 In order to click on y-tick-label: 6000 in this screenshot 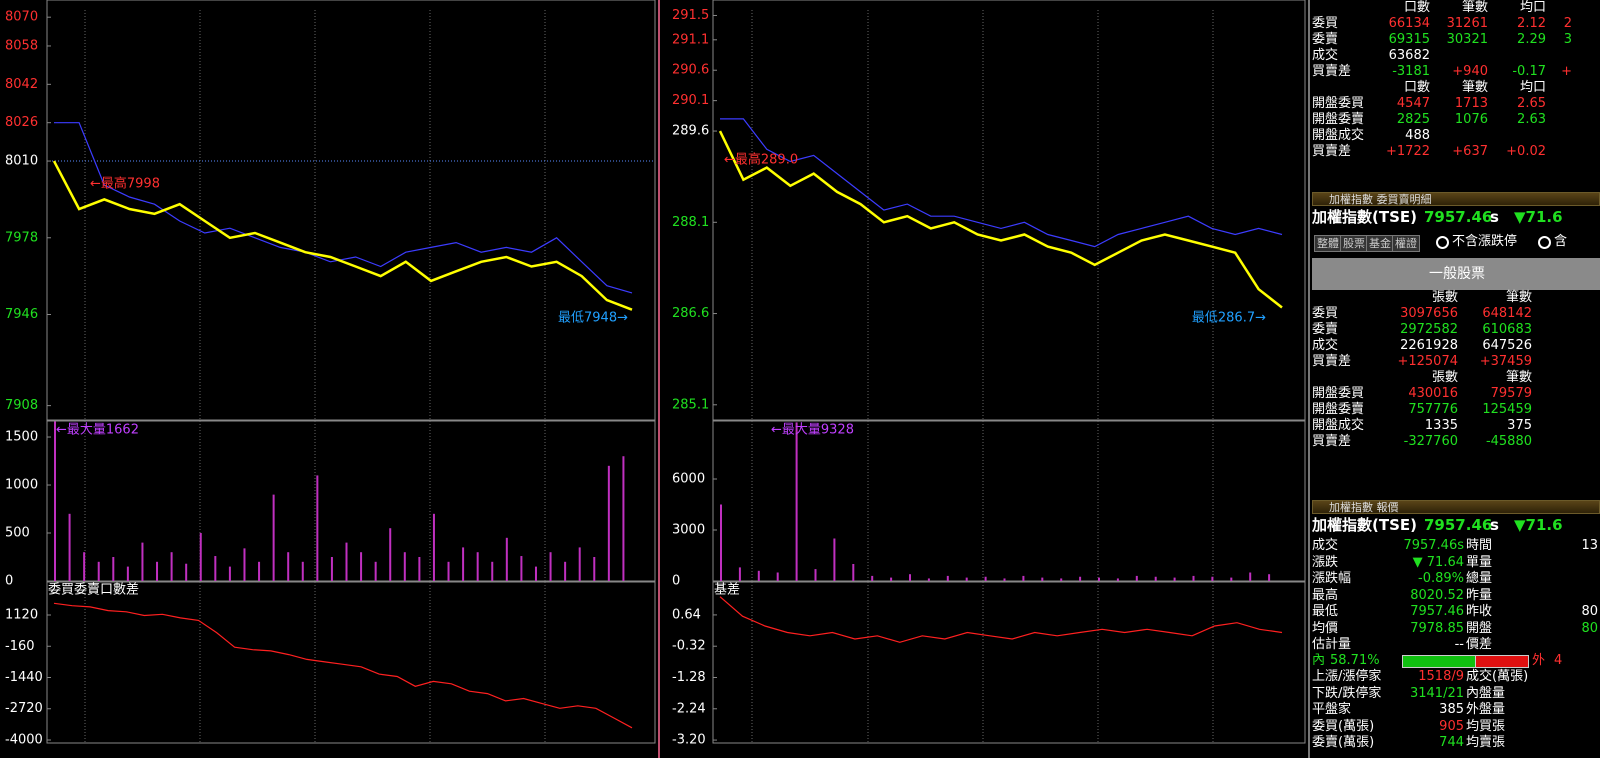, I will do `click(688, 479)`.